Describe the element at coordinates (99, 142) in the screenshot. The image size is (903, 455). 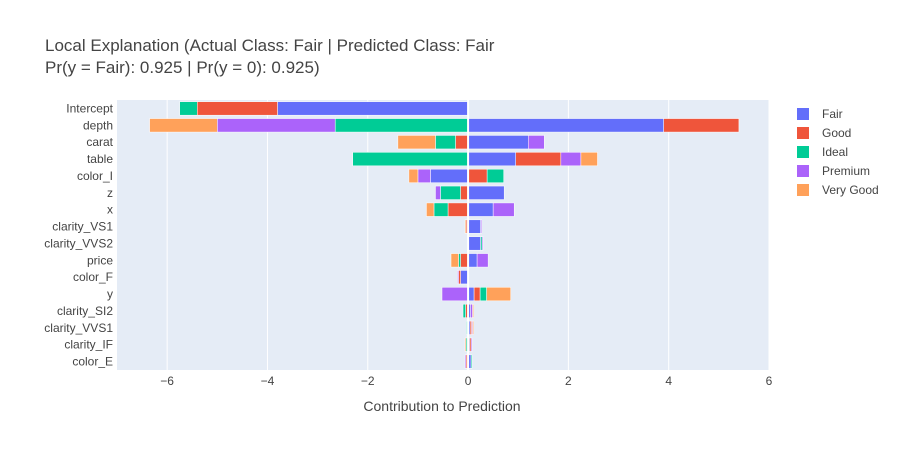
I see `y-tick-label: carat` at that location.